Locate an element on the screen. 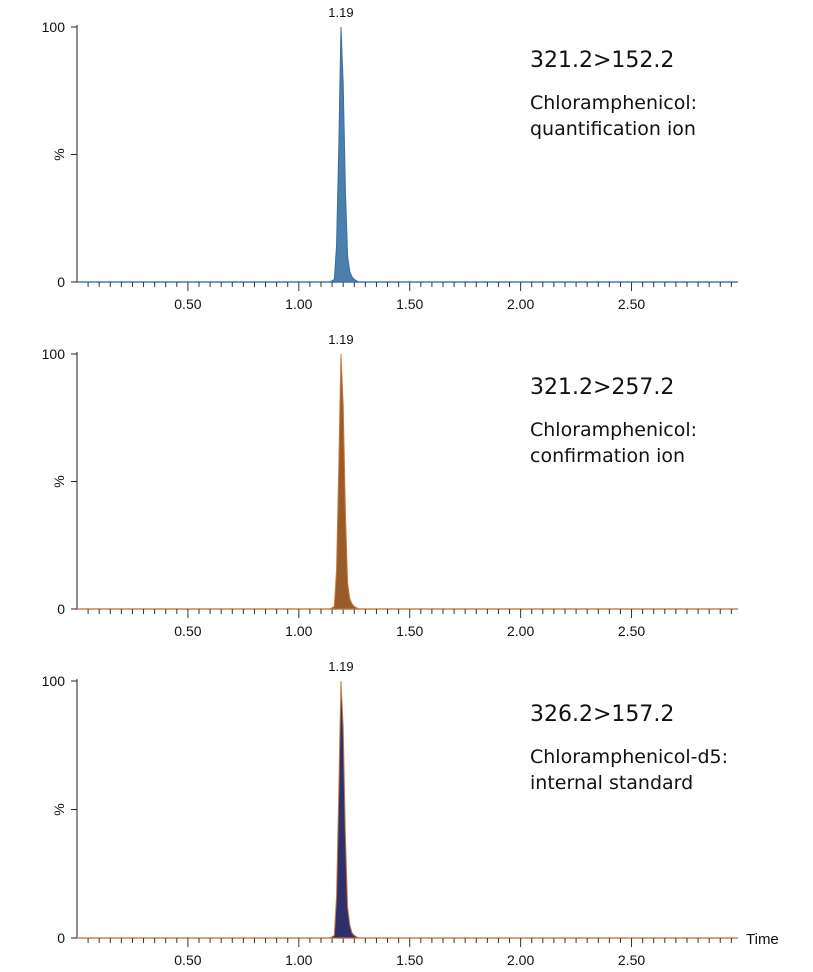 This screenshot has height=972, width=813. compound-annotation: confirmation ion is located at coordinates (607, 456).